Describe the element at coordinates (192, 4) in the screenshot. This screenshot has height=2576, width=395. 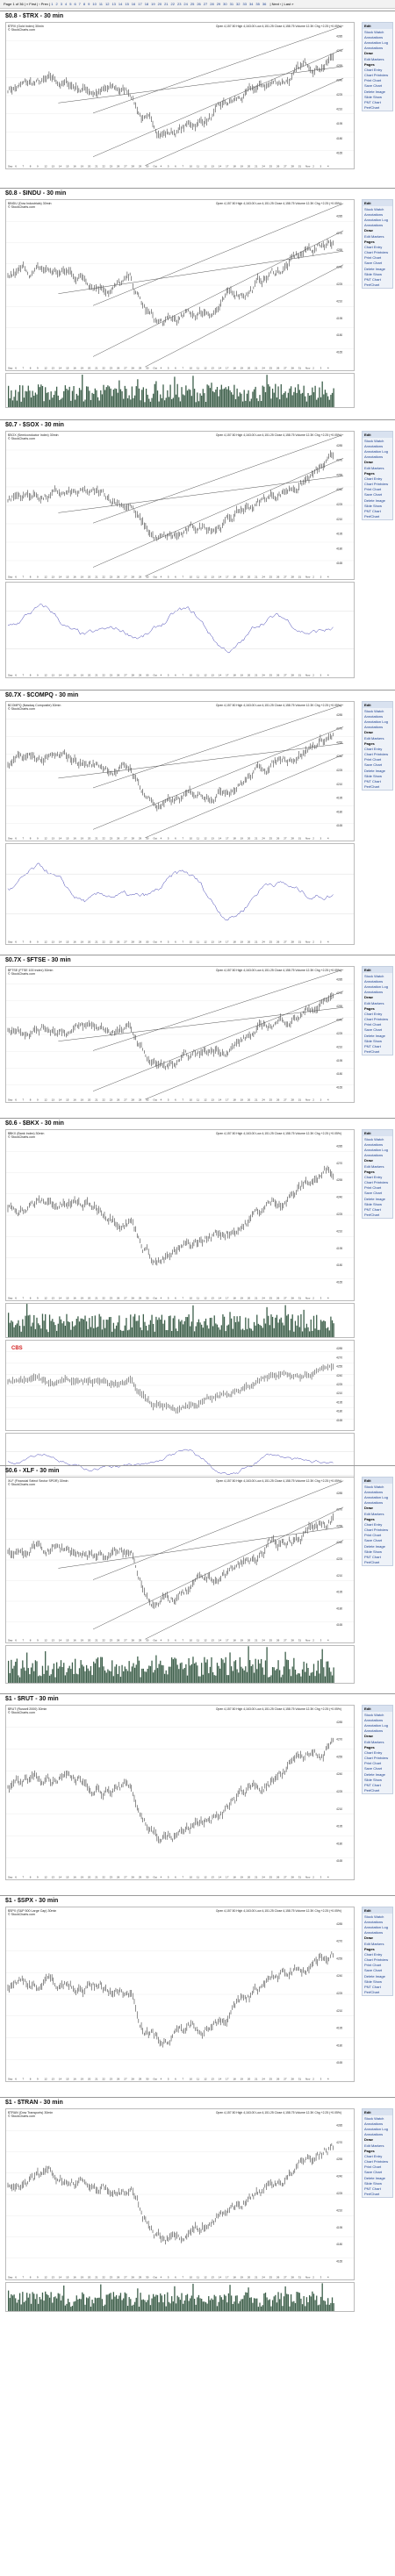
I see `pager-page-link: 25` at that location.